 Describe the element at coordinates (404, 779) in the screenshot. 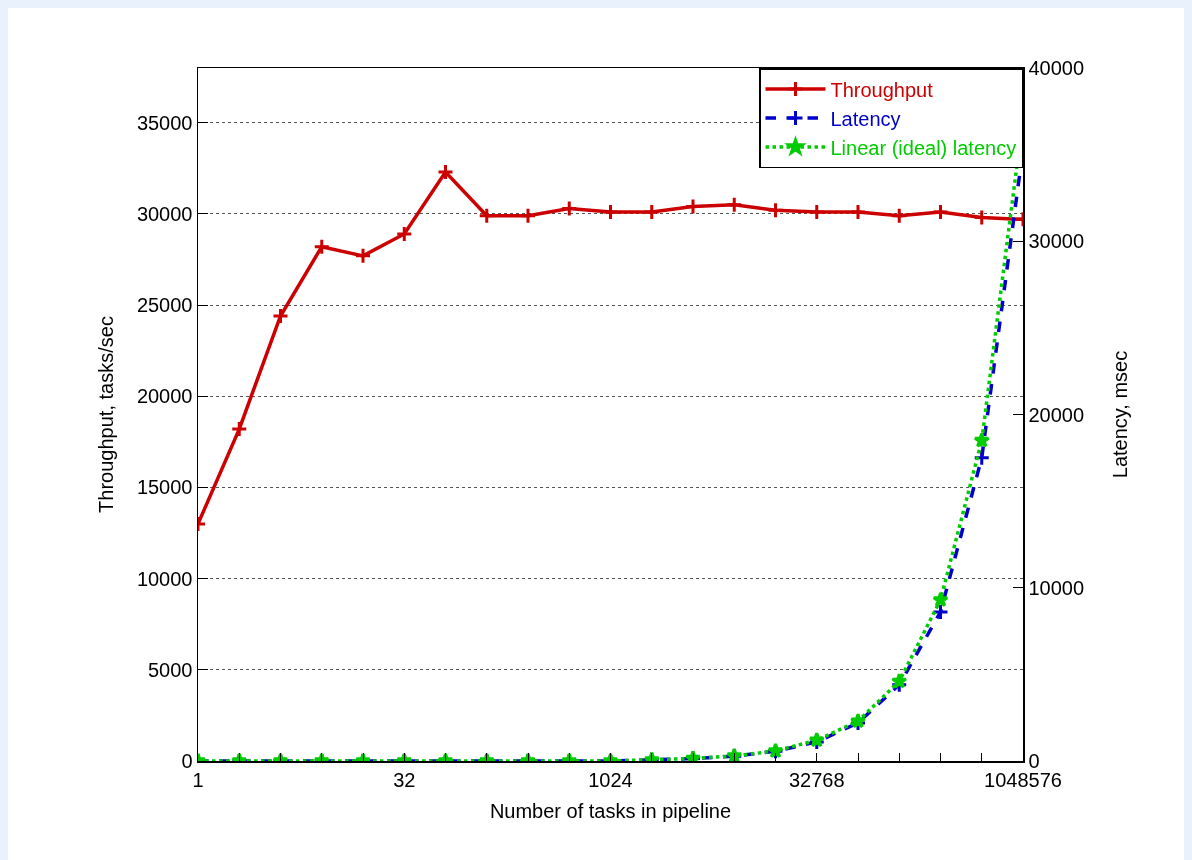

I see `x-tick-label: 32` at that location.